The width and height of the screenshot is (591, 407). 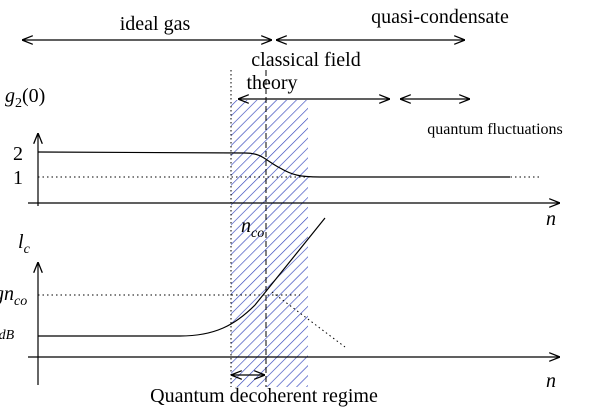 I want to click on marker-label: nco, so click(x=252, y=228).